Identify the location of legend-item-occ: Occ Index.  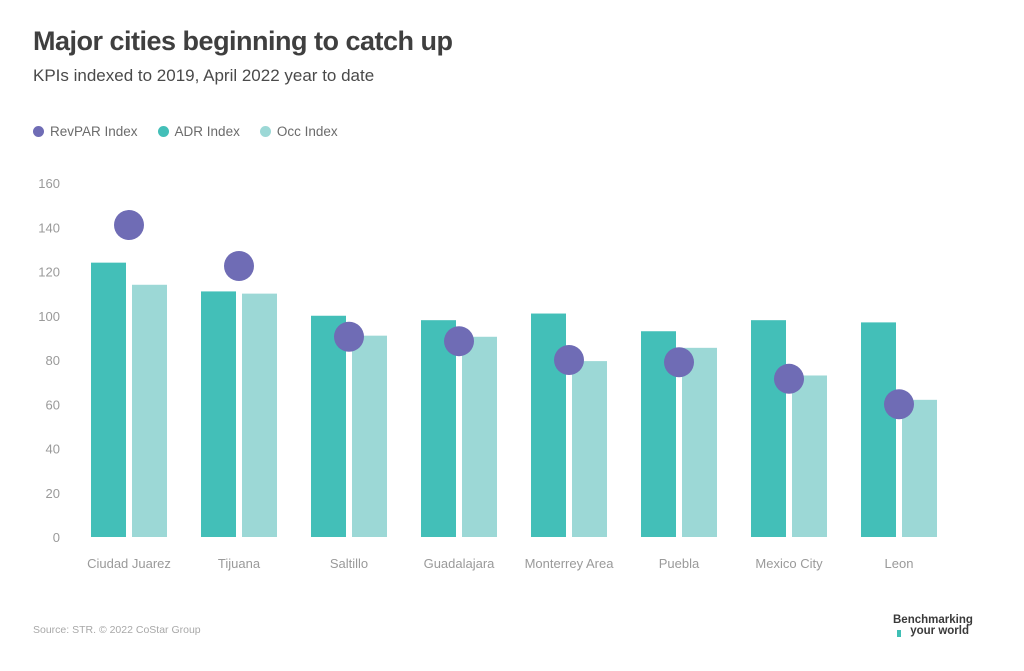
(298, 131).